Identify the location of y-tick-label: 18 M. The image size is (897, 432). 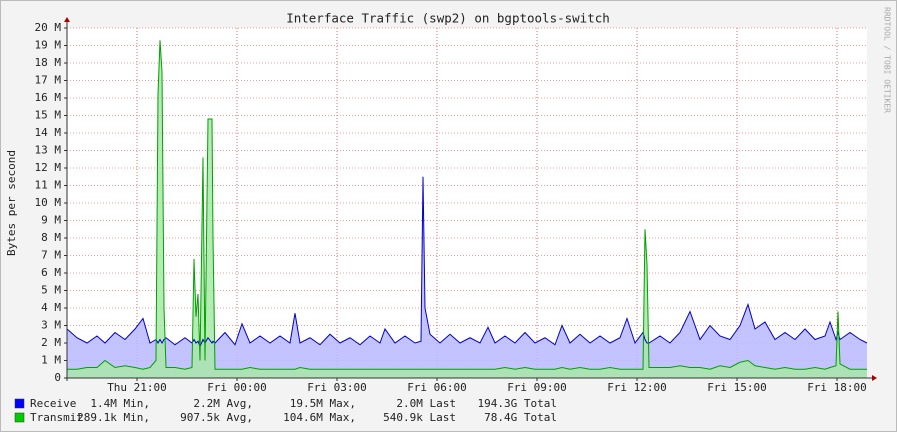
(48, 62).